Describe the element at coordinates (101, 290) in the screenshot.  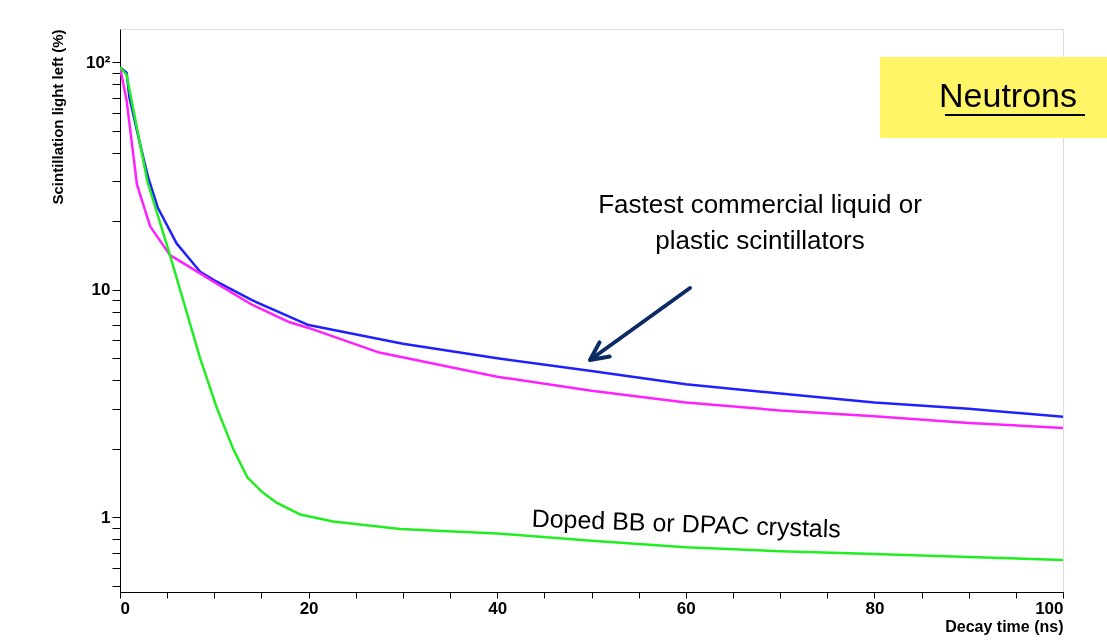
I see `y-tick-label: 10` at that location.